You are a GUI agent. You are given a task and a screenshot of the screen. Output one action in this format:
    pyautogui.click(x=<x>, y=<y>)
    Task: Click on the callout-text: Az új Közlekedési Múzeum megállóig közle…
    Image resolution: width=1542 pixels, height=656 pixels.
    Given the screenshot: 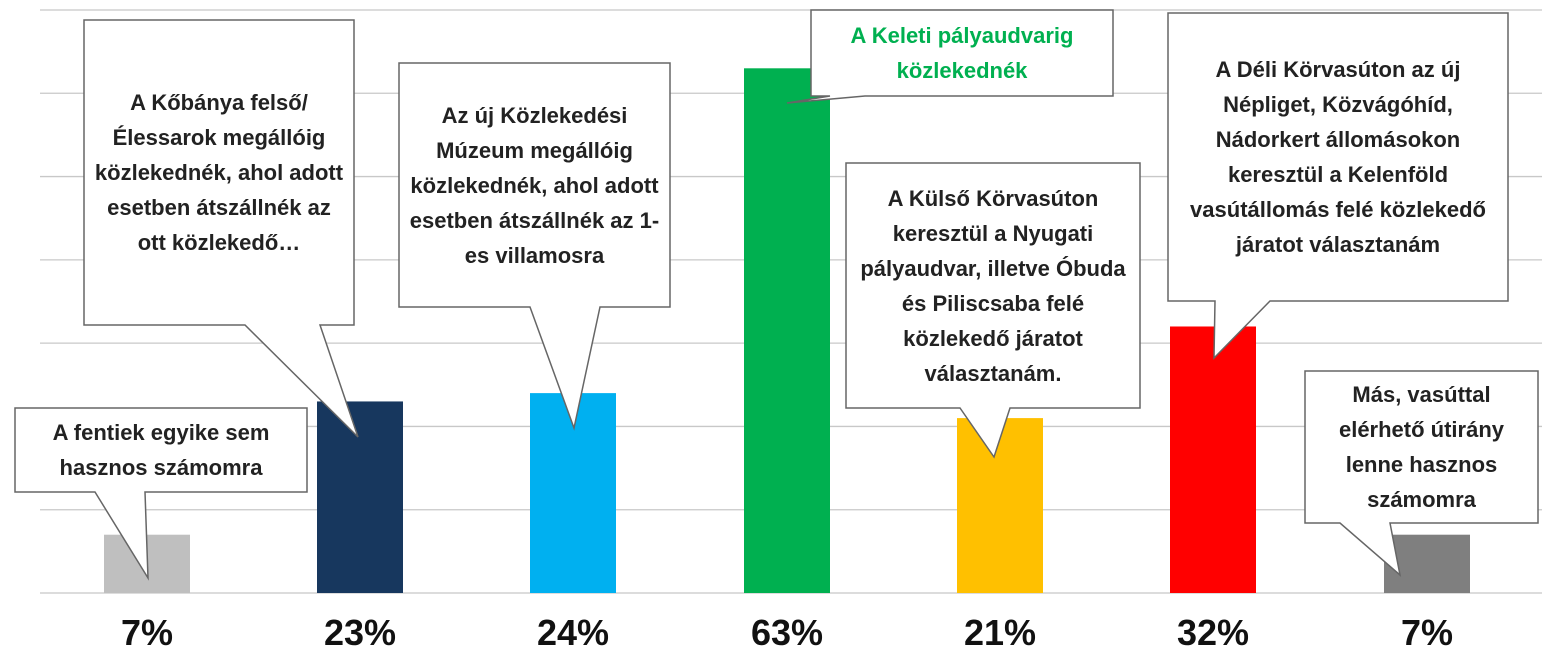 What is the action you would take?
    pyautogui.click(x=534, y=185)
    